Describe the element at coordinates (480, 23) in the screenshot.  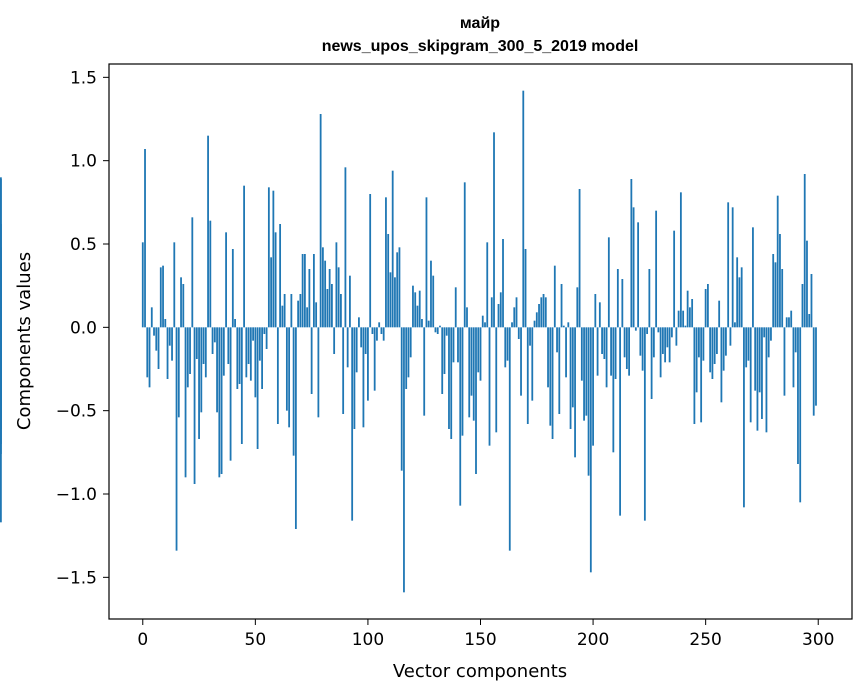
I see `chart-title: майр` at that location.